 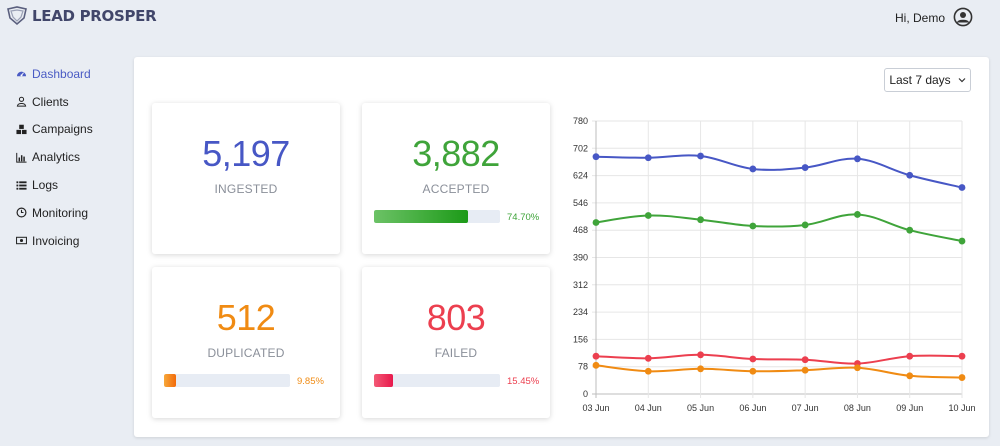 What do you see at coordinates (21, 212) in the screenshot?
I see `clock-icon` at bounding box center [21, 212].